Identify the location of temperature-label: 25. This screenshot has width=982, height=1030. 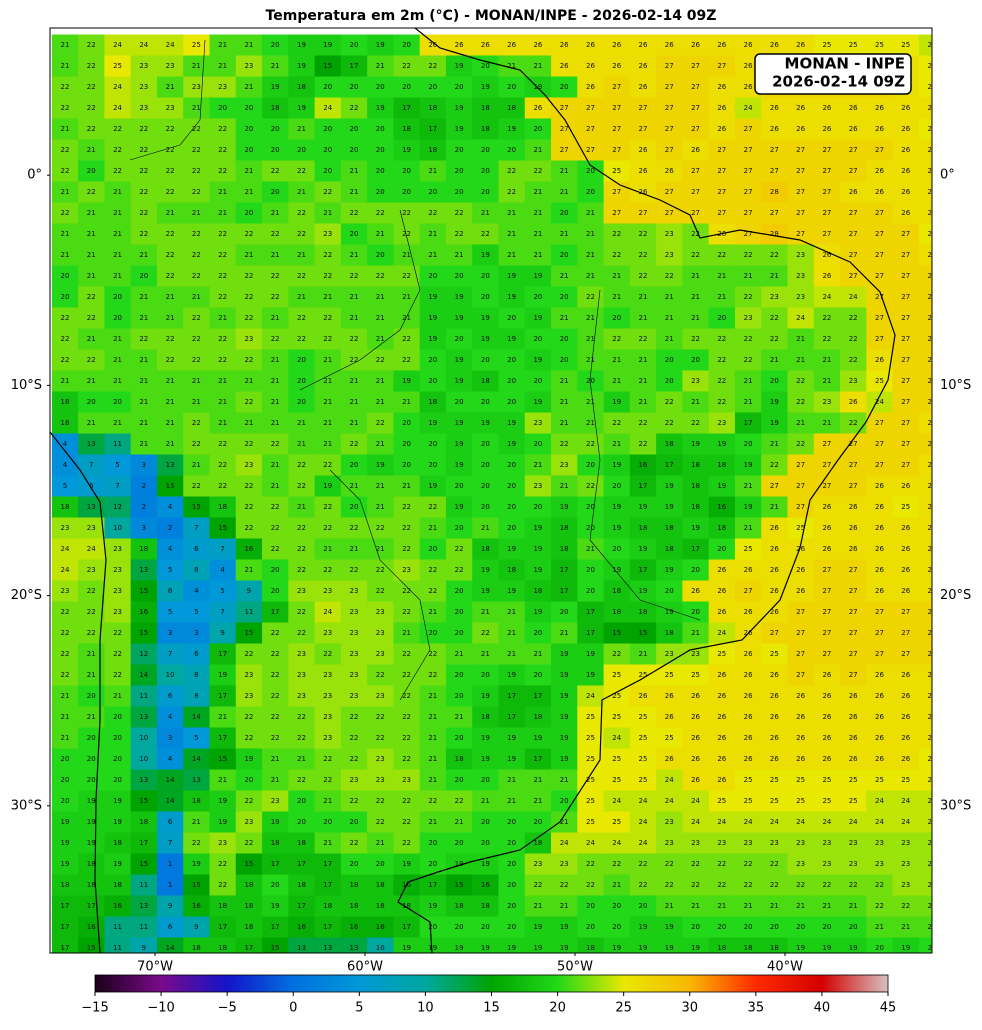
(669, 675).